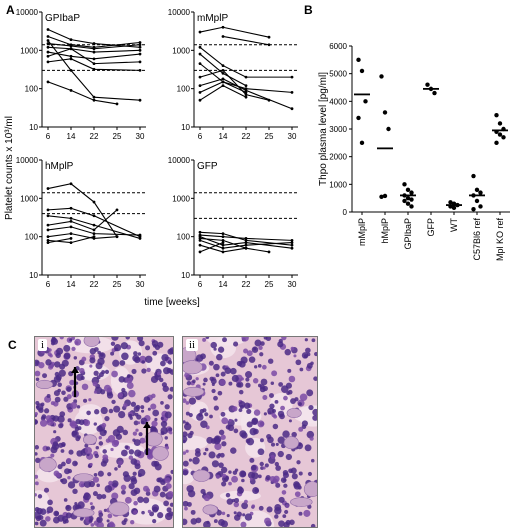 The height and width of the screenshot is (532, 520). What do you see at coordinates (33, 275) in the screenshot?
I see `y-tick-label: 10` at bounding box center [33, 275].